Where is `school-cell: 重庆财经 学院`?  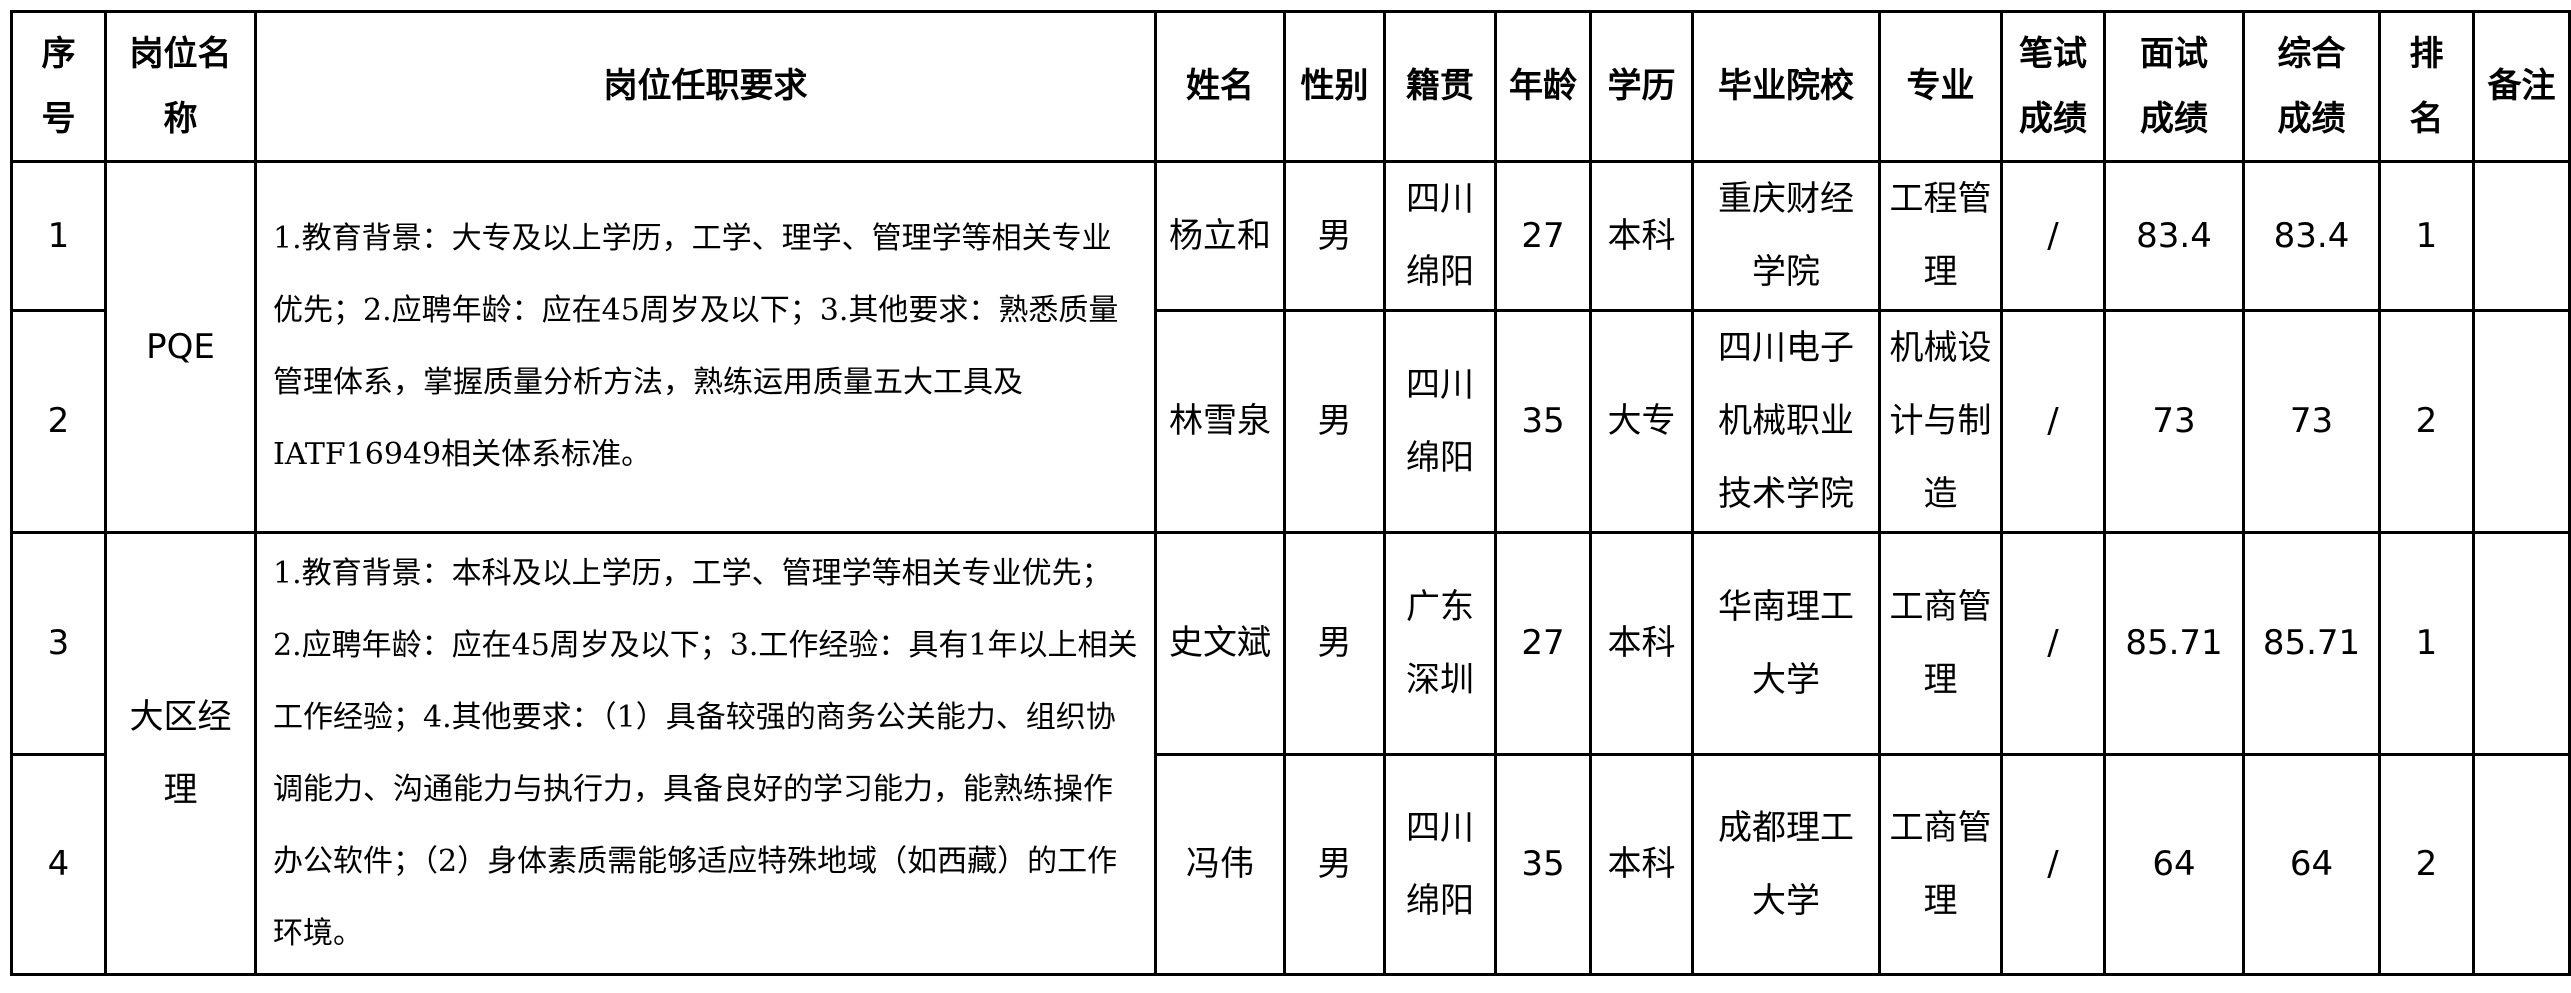 school-cell: 重庆财经 学院 is located at coordinates (1786, 236).